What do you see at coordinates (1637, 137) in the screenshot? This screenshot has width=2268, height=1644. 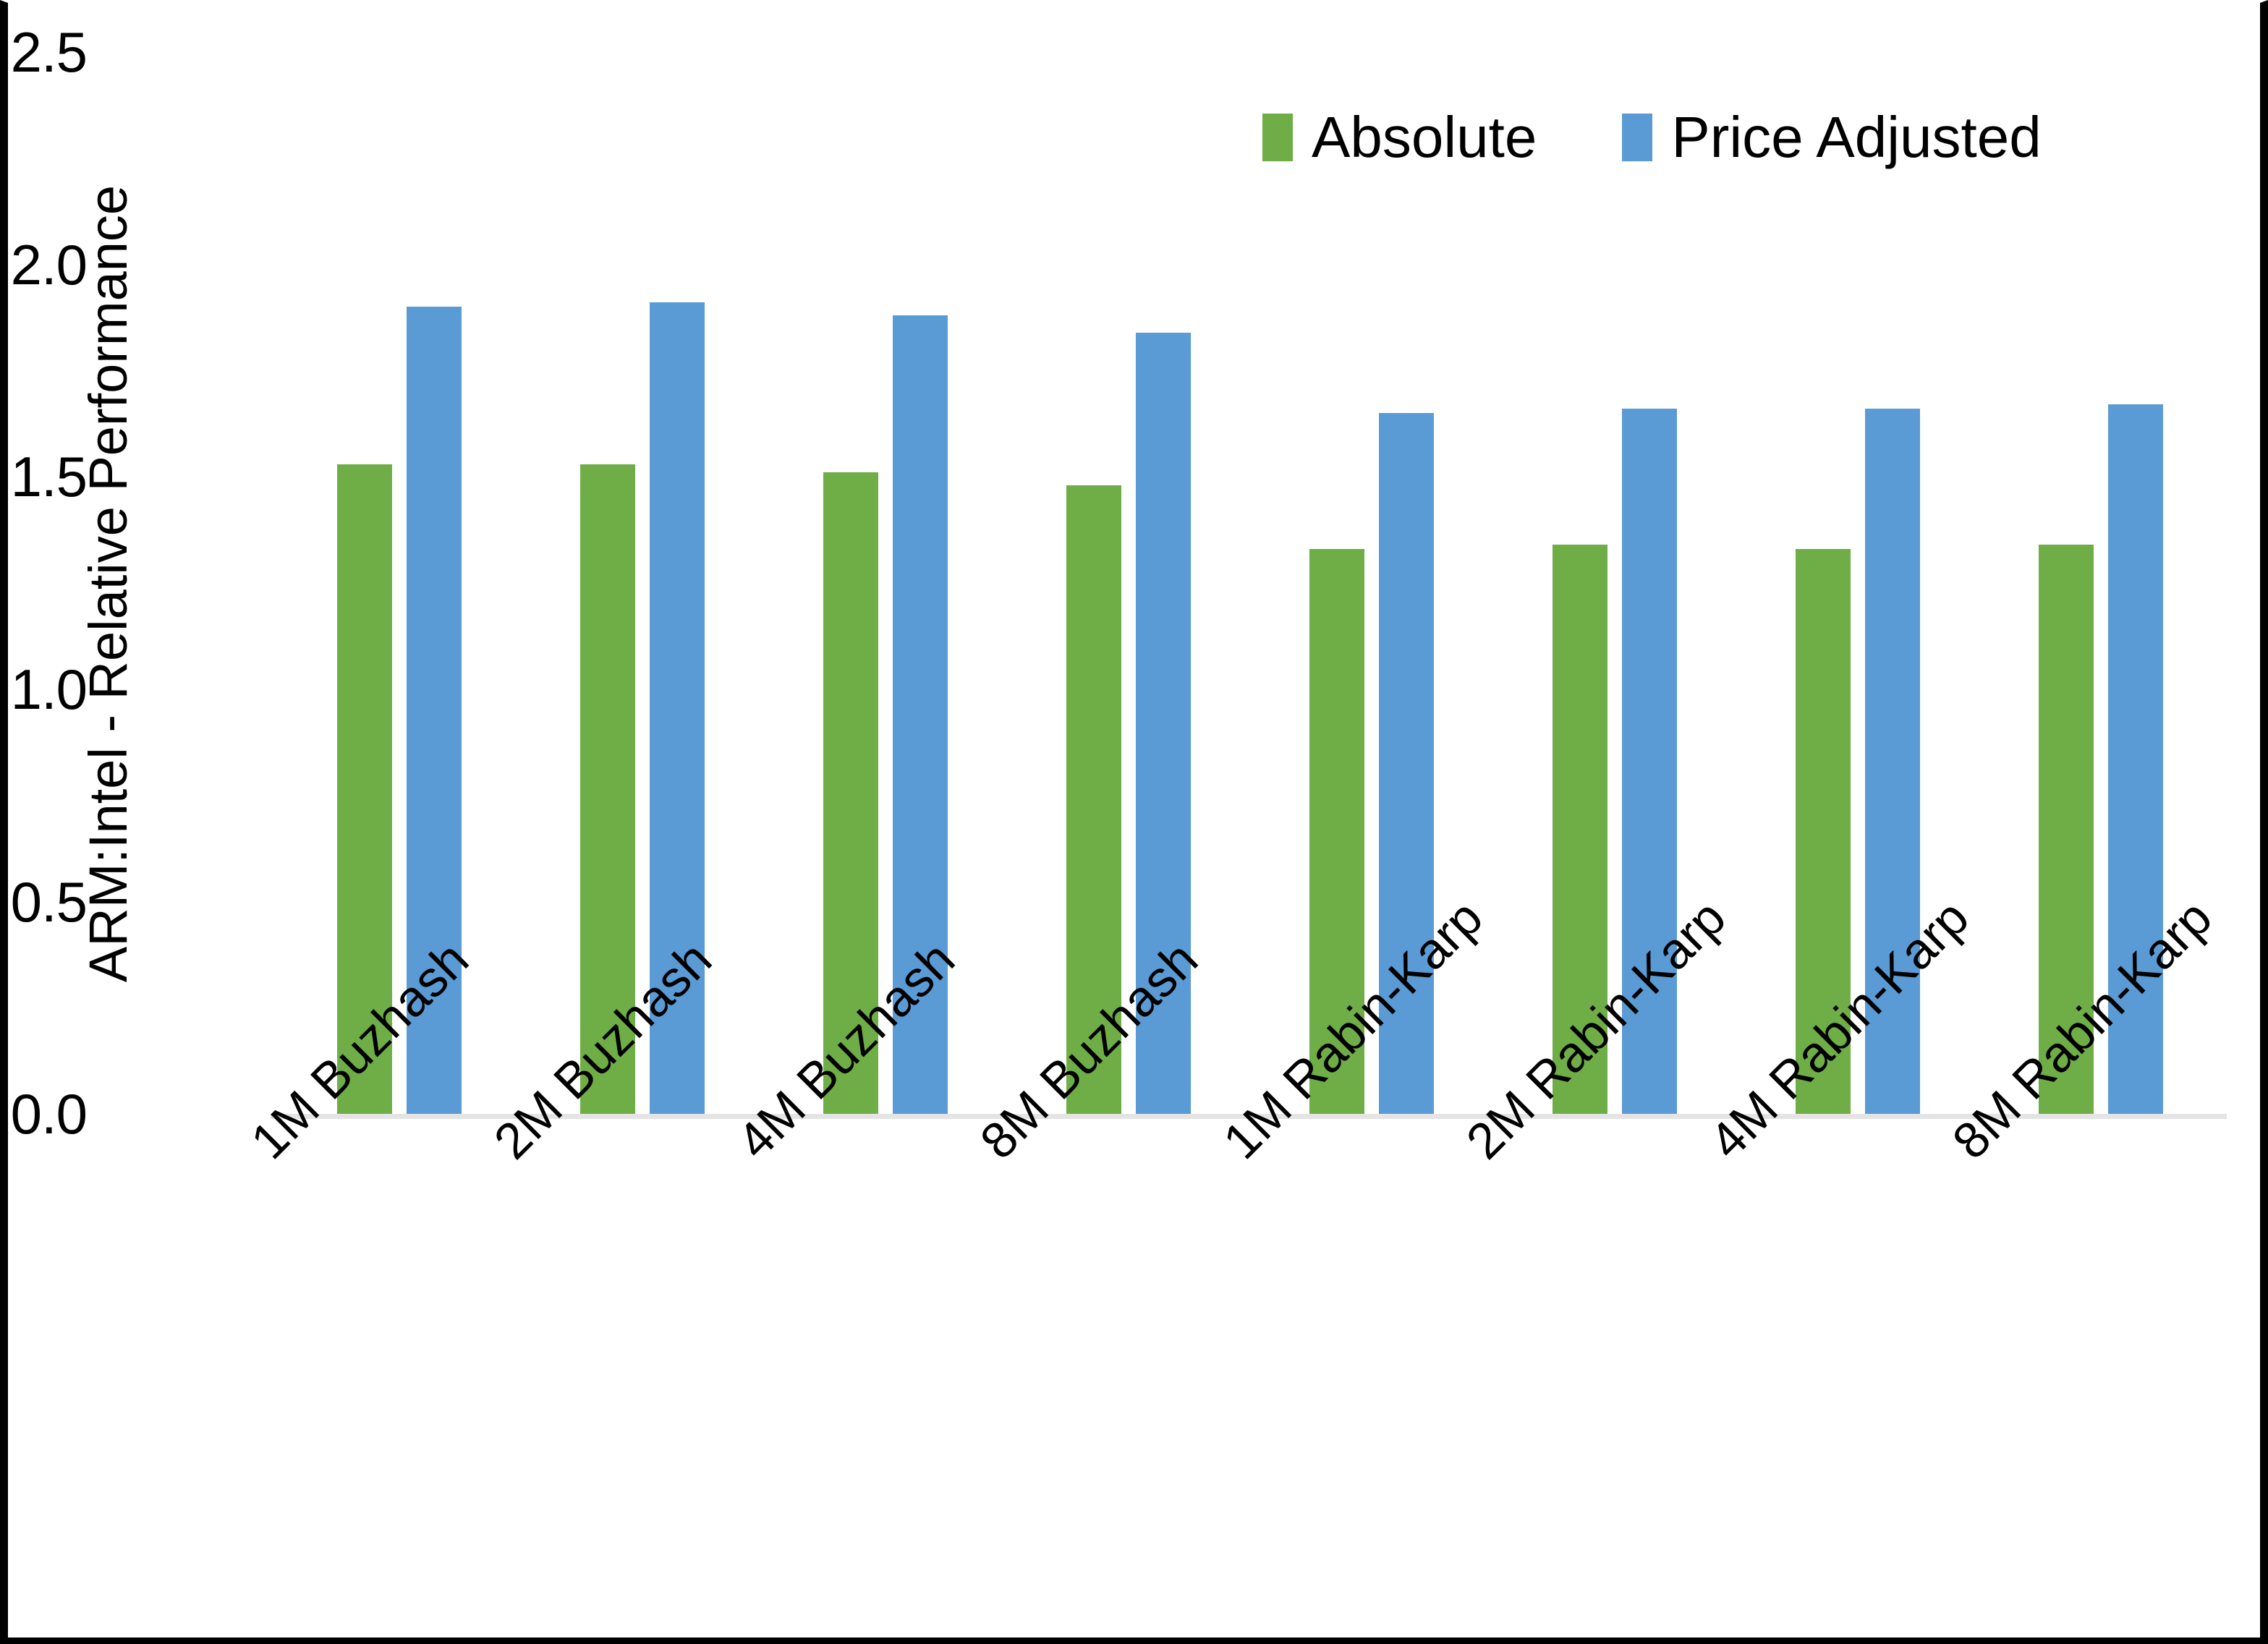 I see `blue-square-icon` at bounding box center [1637, 137].